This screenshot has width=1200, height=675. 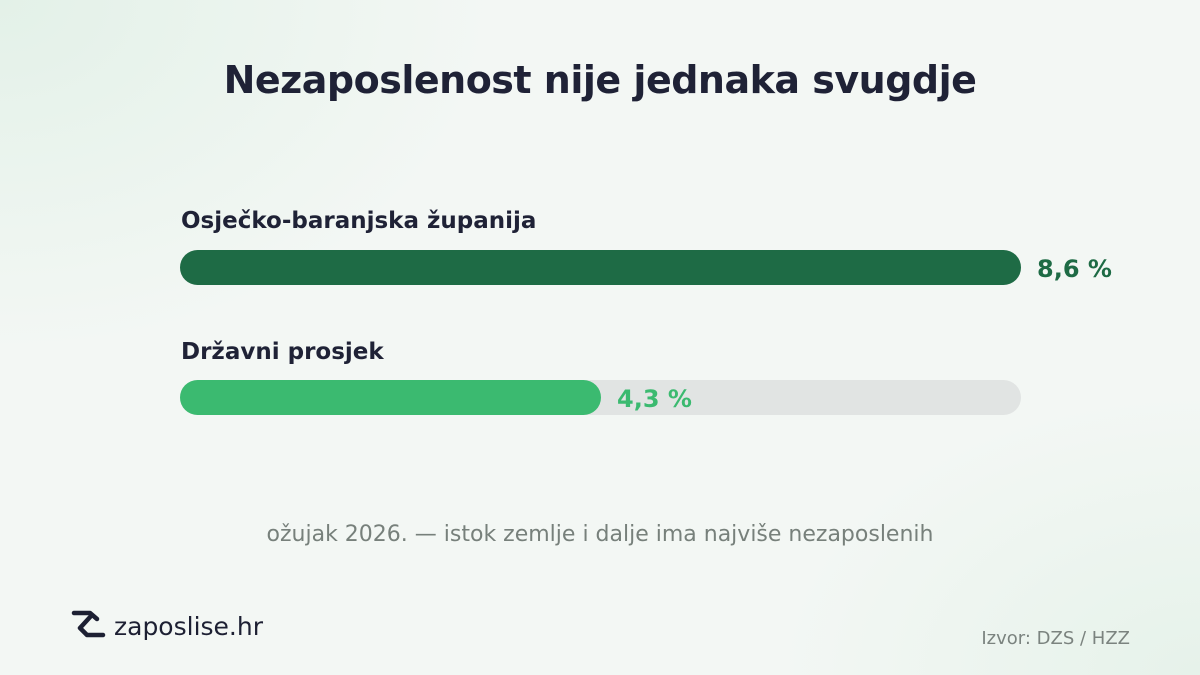 What do you see at coordinates (654, 399) in the screenshot?
I see `value-label-national: 4,3 %` at bounding box center [654, 399].